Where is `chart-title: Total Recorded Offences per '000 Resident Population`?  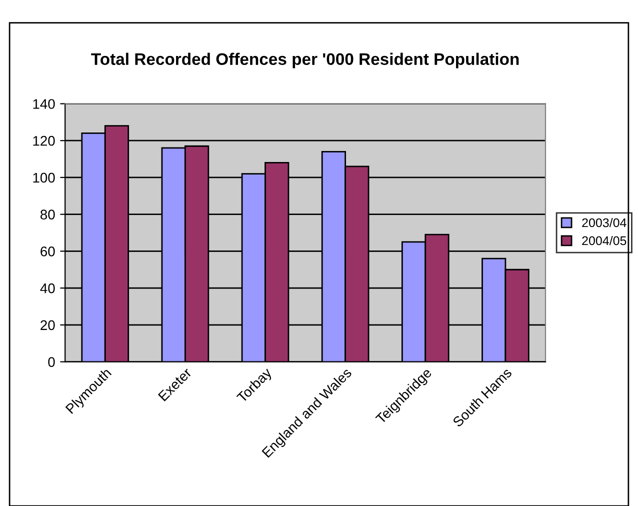 chart-title: Total Recorded Offences per '000 Resident Population is located at coordinates (305, 60).